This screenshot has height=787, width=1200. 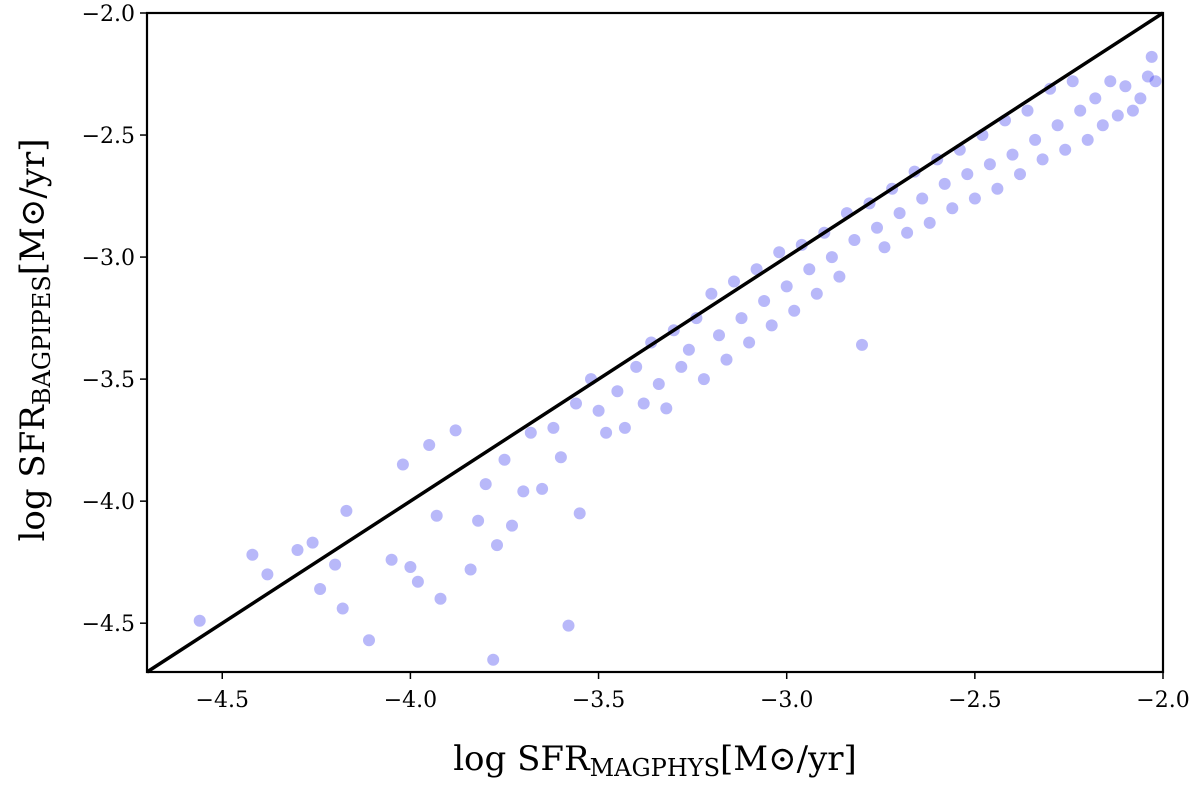 I want to click on x-tick-label: −4.0, so click(x=410, y=700).